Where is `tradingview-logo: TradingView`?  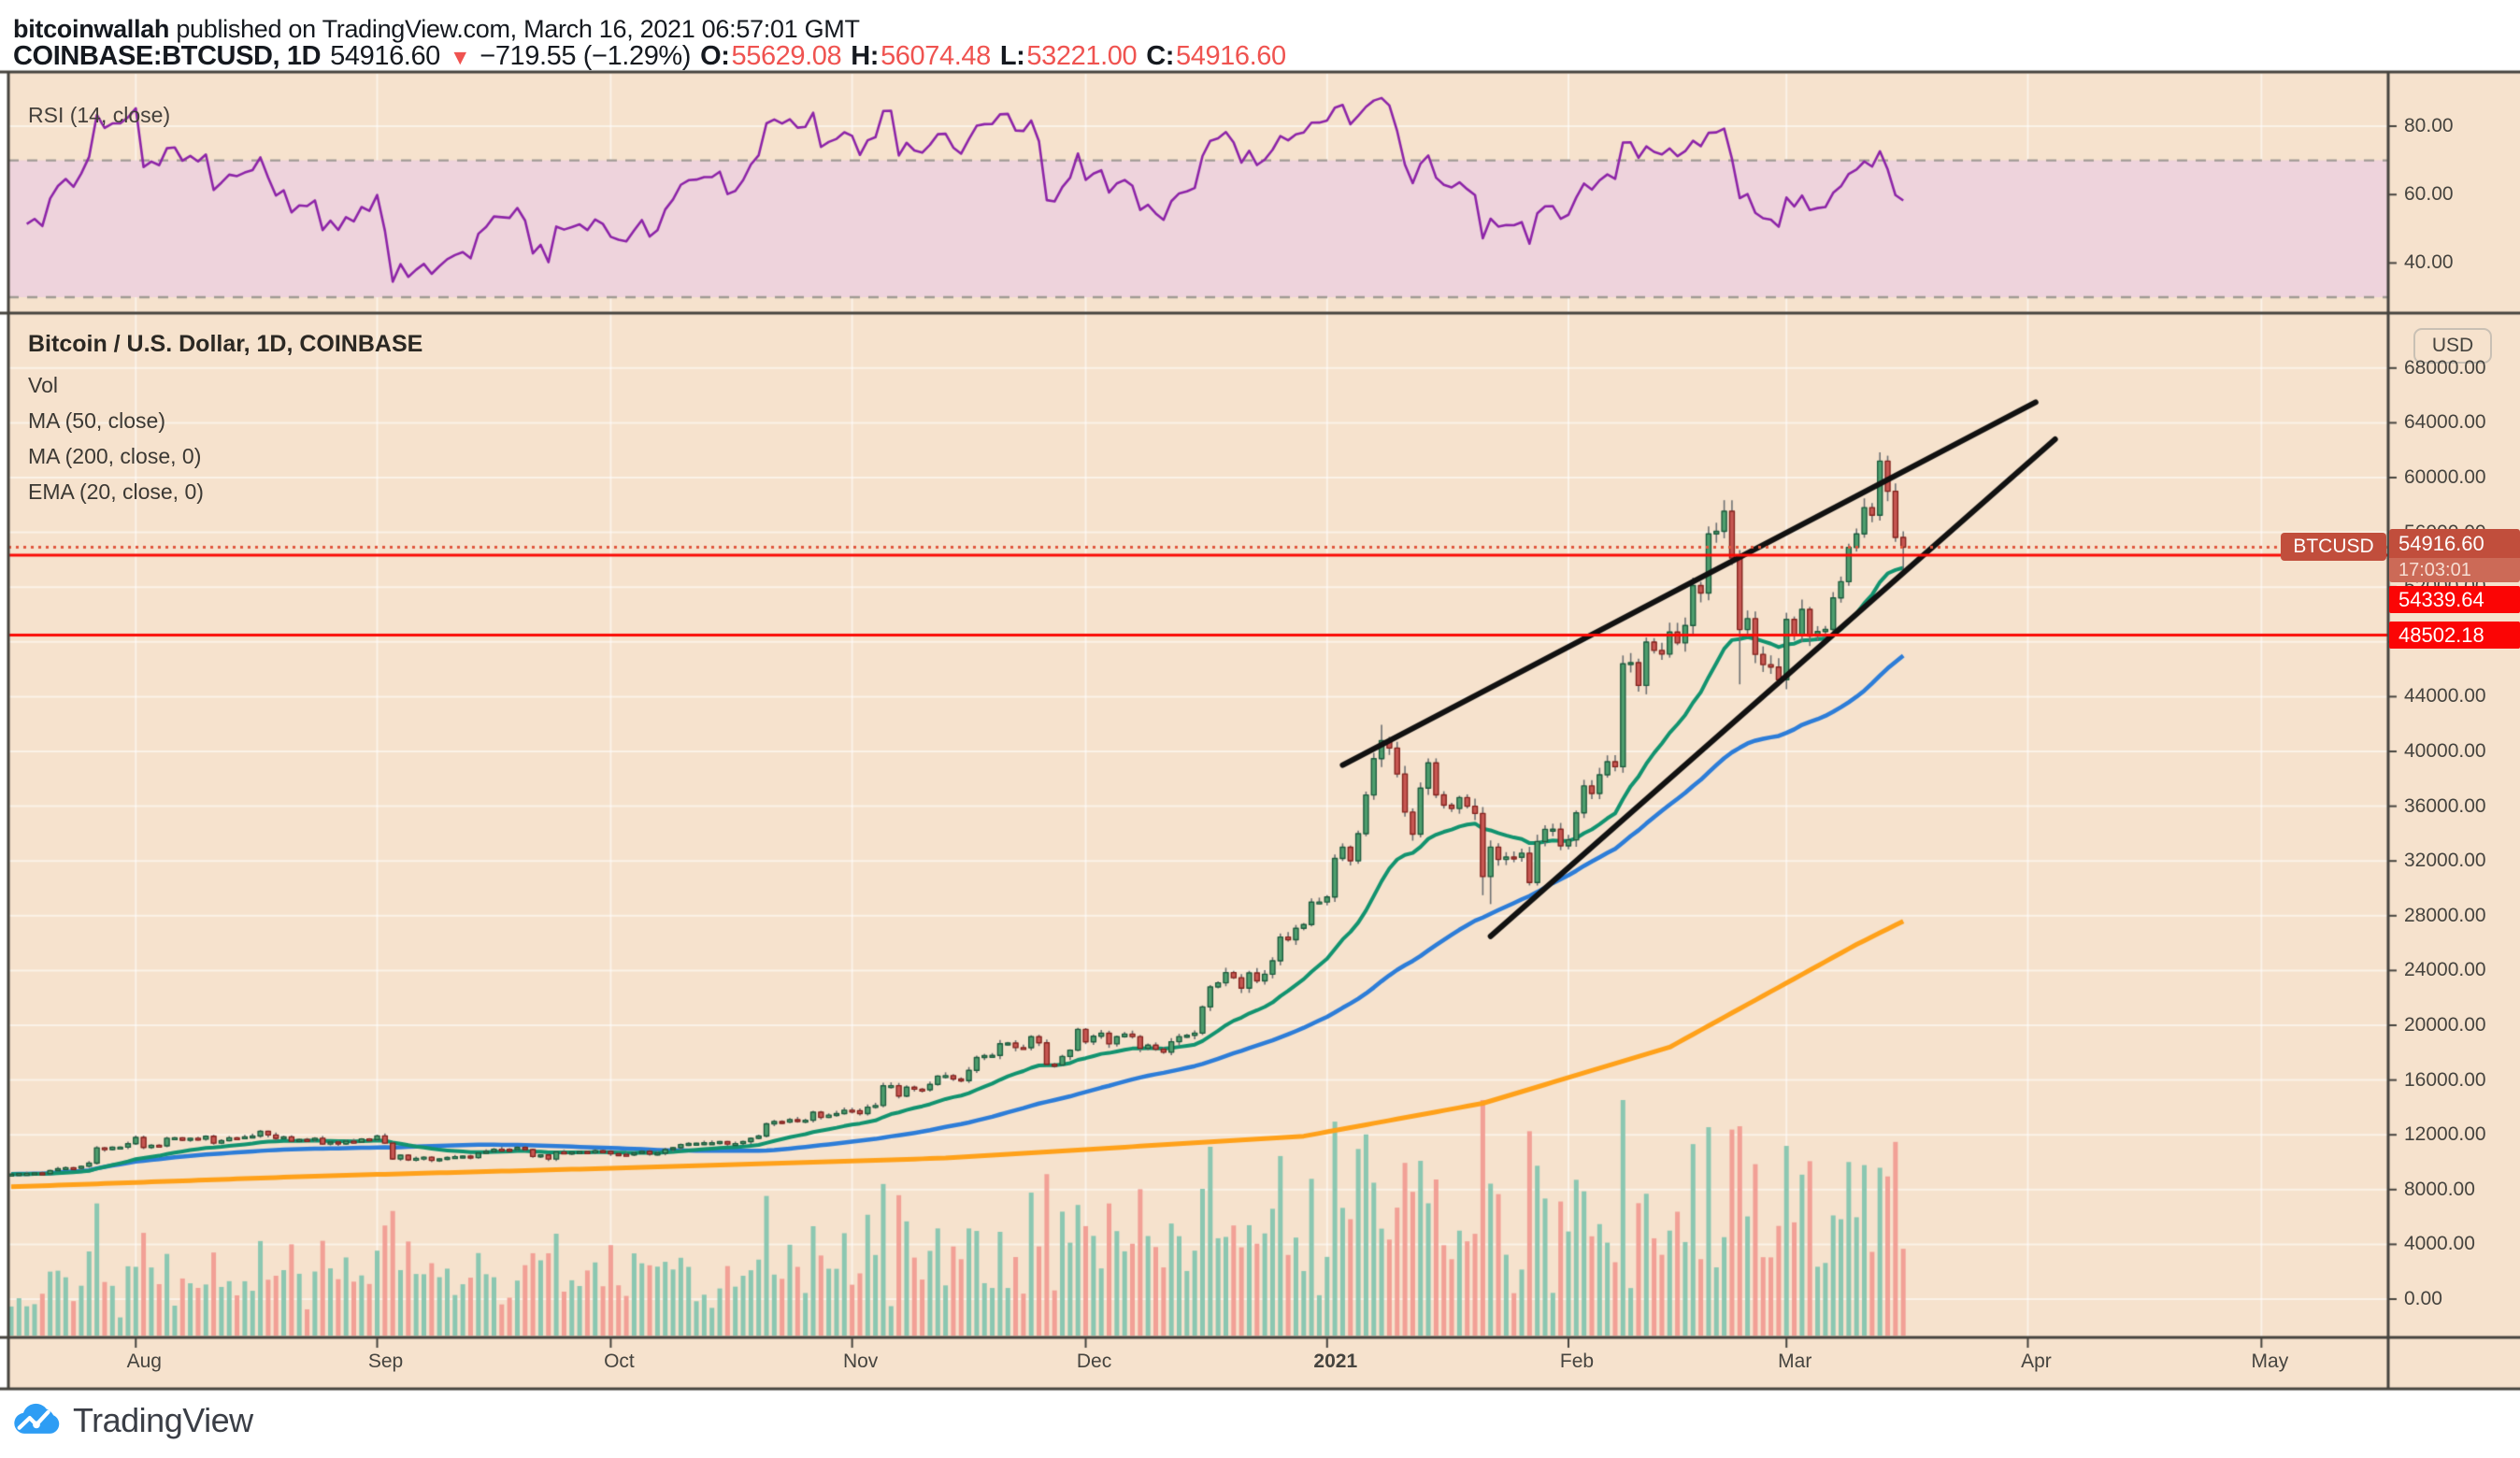
tradingview-logo: TradingView is located at coordinates (132, 1421).